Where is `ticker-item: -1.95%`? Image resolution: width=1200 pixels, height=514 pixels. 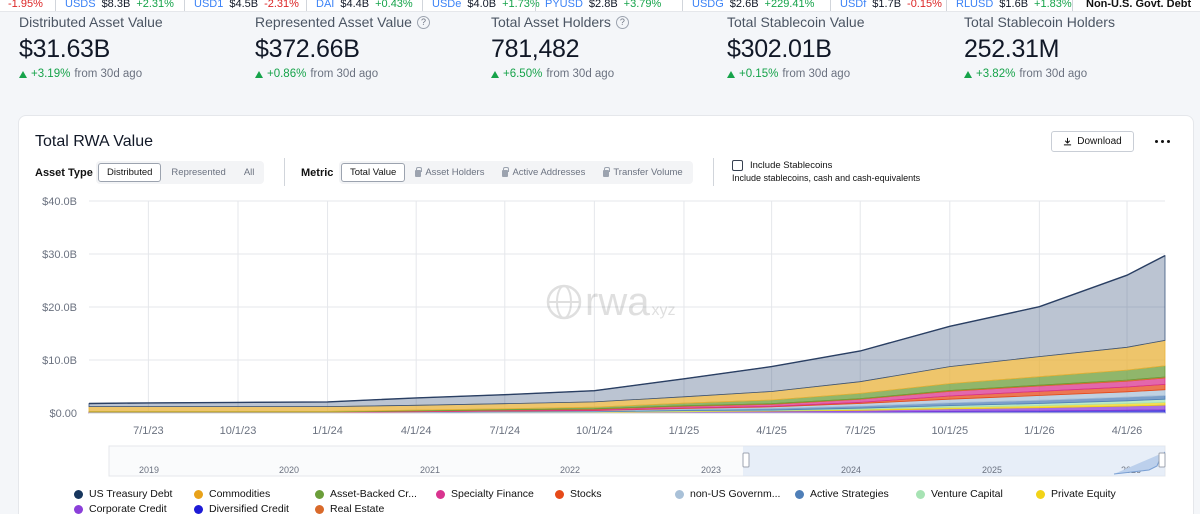 ticker-item: -1.95% is located at coordinates (21, 5).